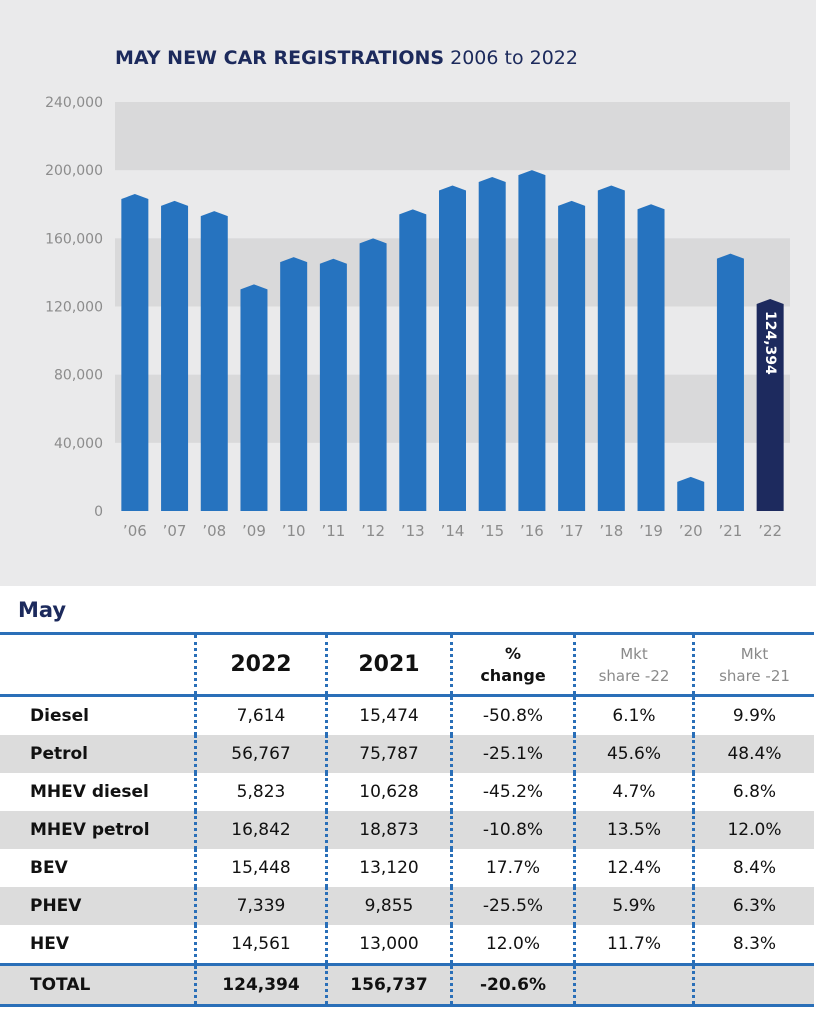  Describe the element at coordinates (532, 531) in the screenshot. I see `x-tick-label: ’16` at that location.